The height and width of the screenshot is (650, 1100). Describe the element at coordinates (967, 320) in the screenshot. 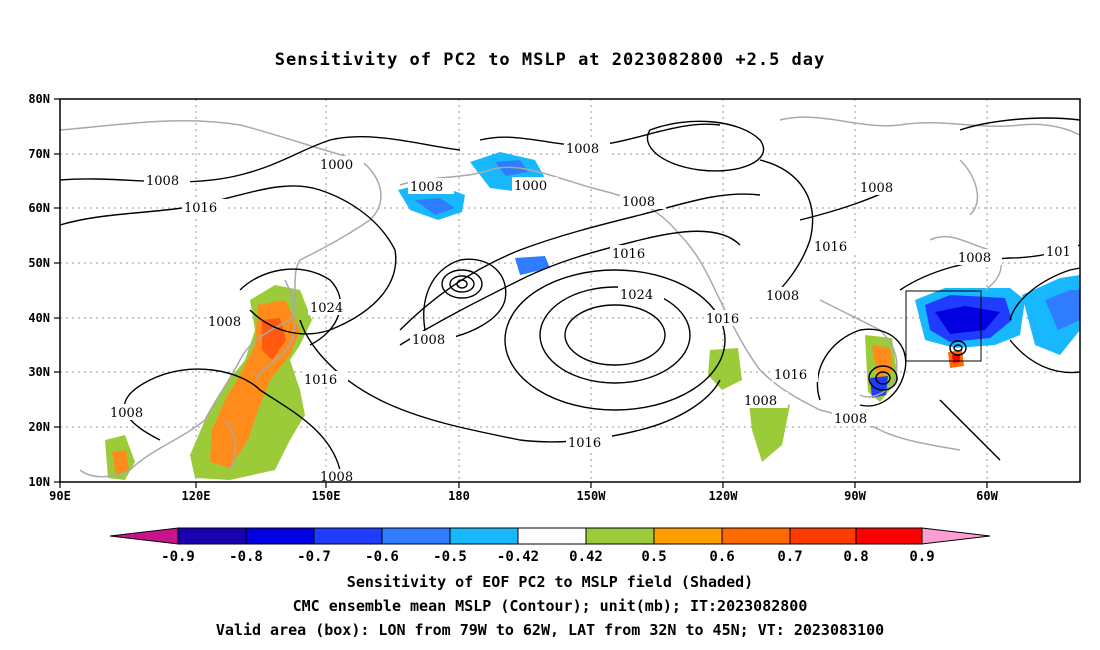

I see `shade-atlantic-deep` at that location.